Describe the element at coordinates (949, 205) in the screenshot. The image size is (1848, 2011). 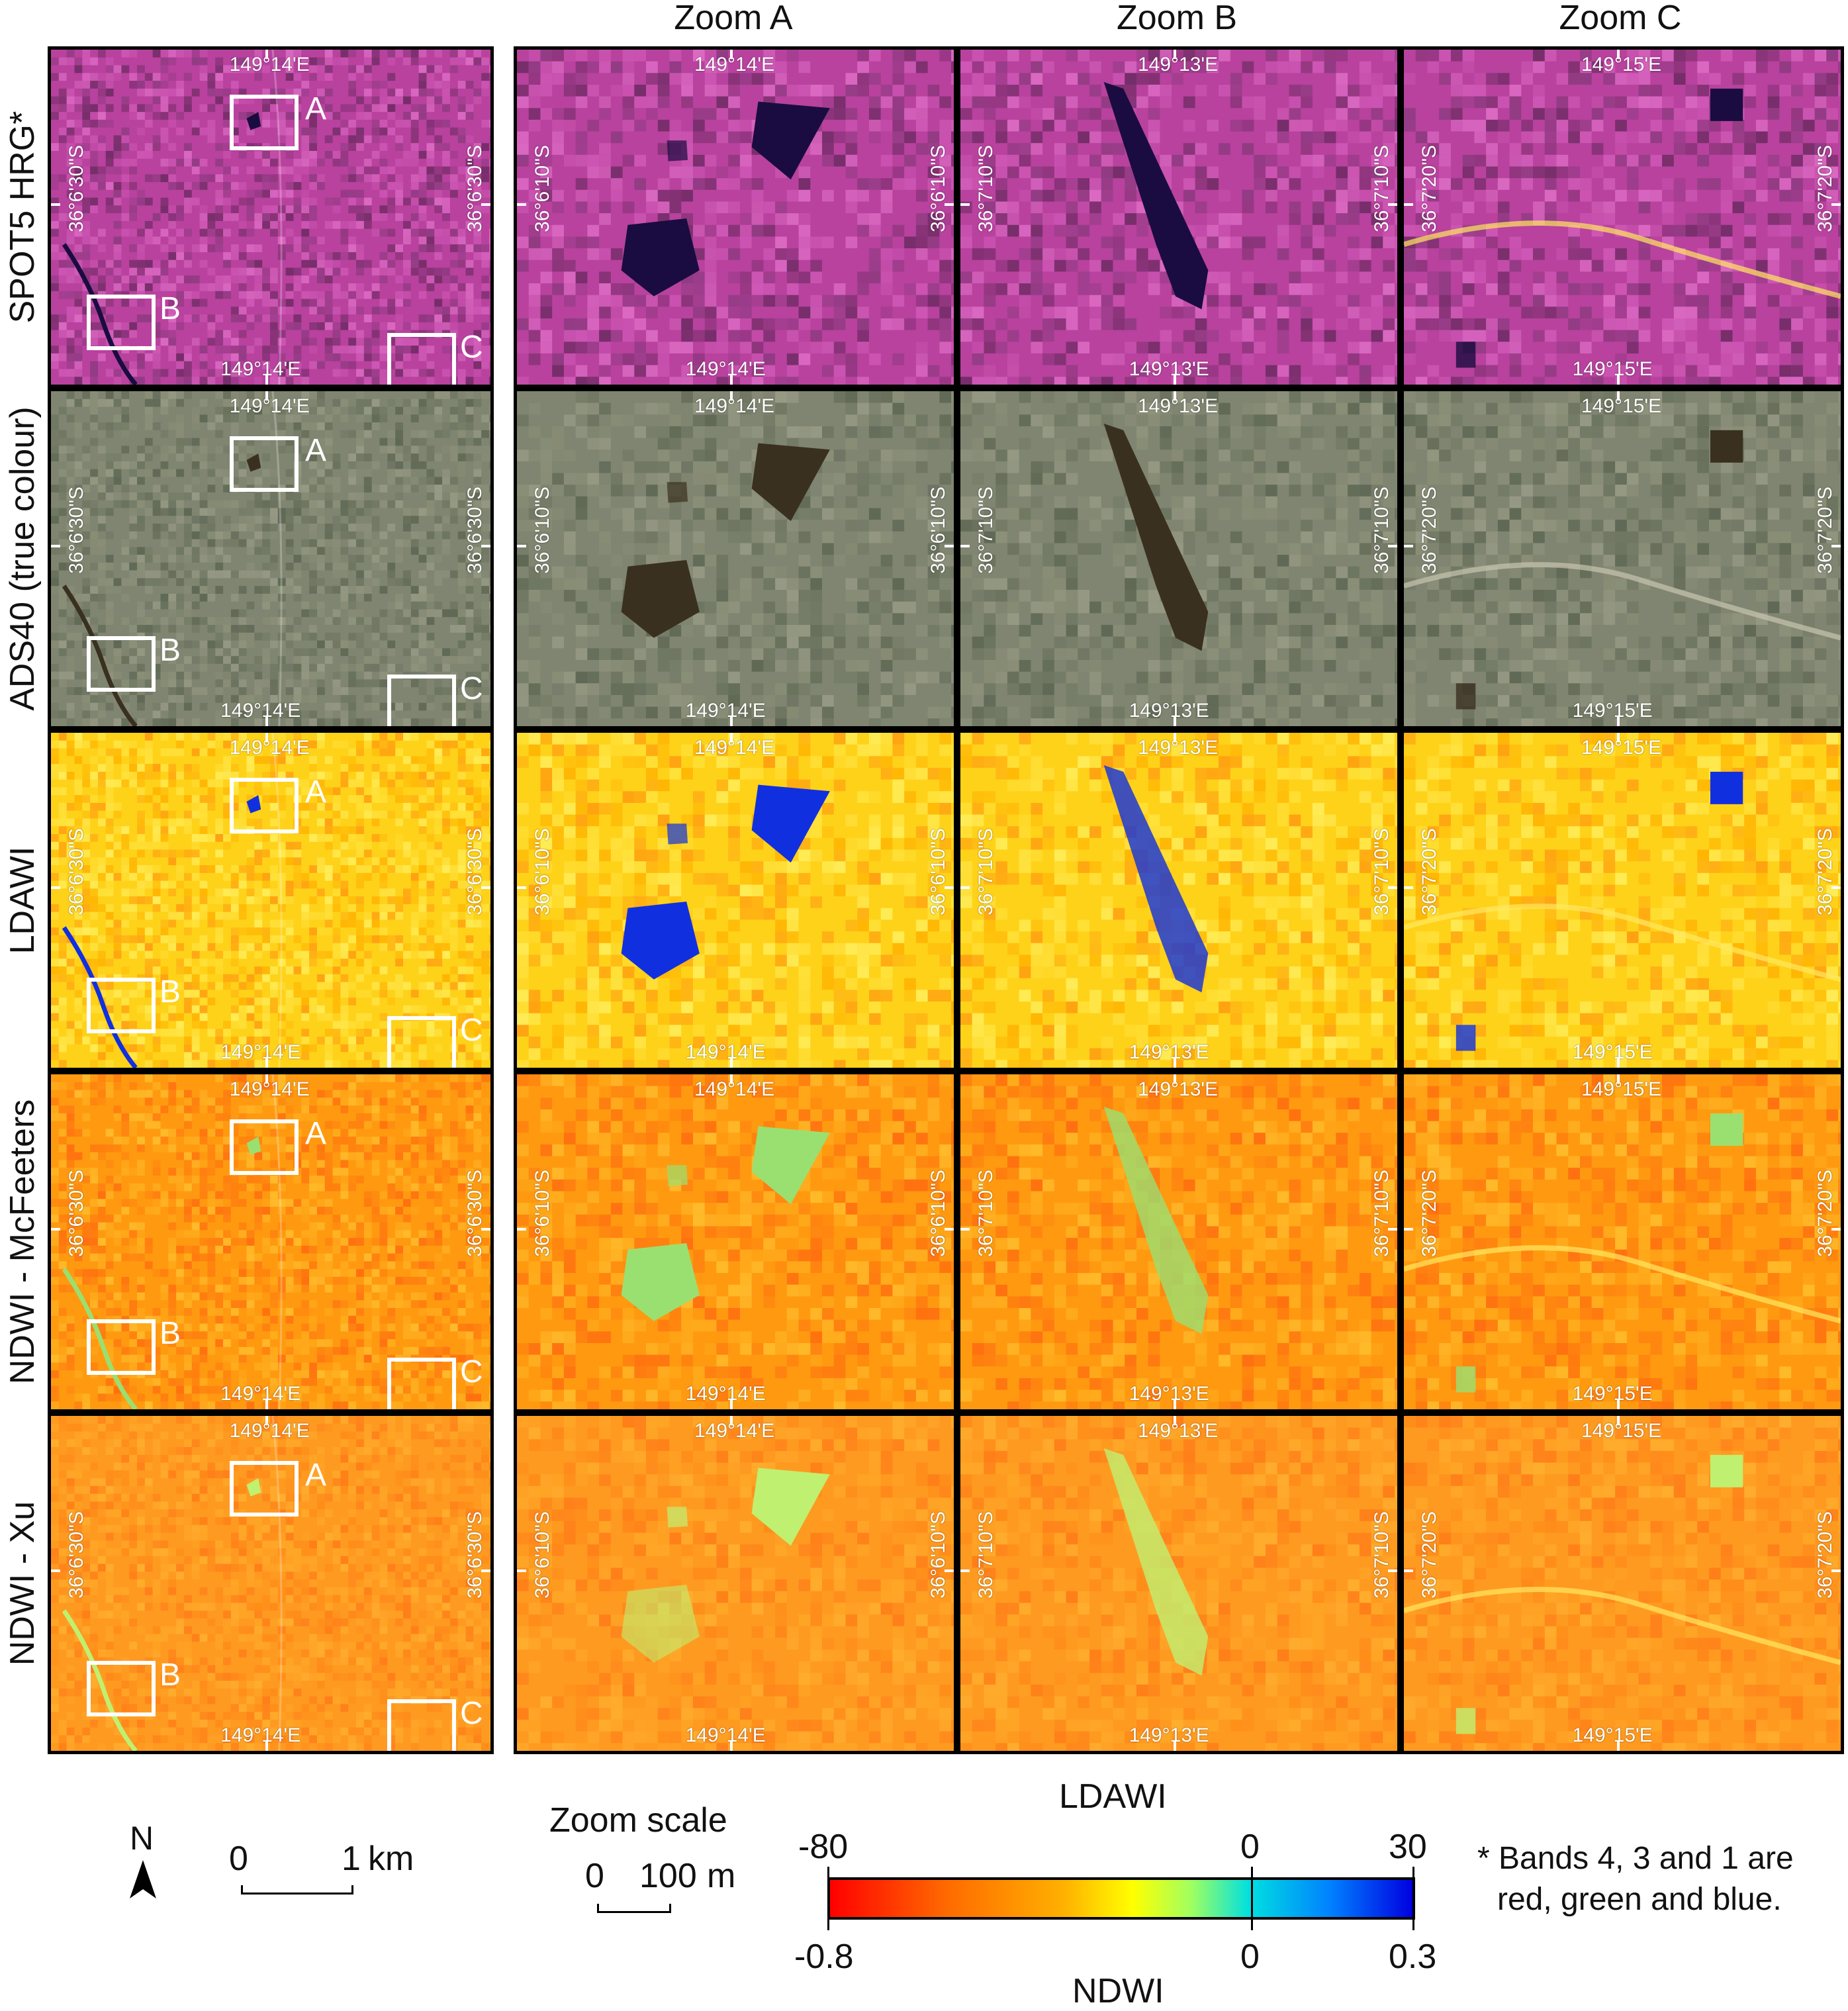
I see `zoom-a-1-tick-right` at that location.